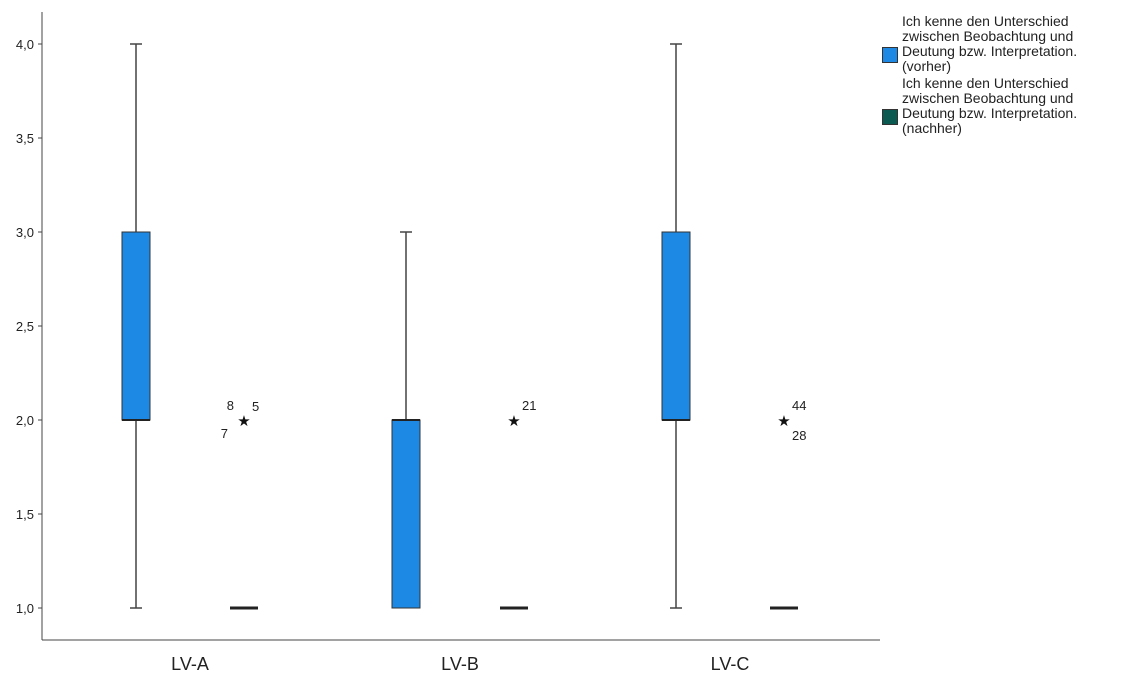  I want to click on outlier-label: 7, so click(224, 433).